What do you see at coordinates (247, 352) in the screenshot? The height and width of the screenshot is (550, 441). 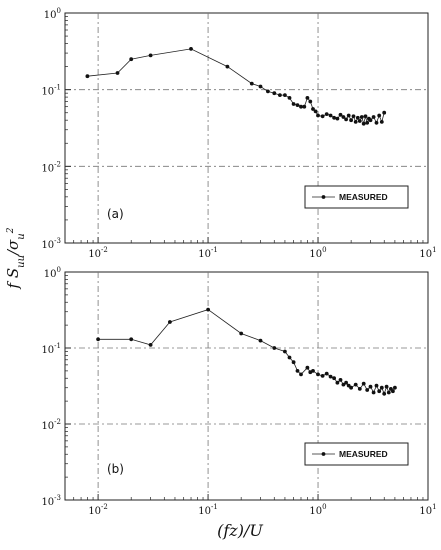 I see `series-line` at bounding box center [247, 352].